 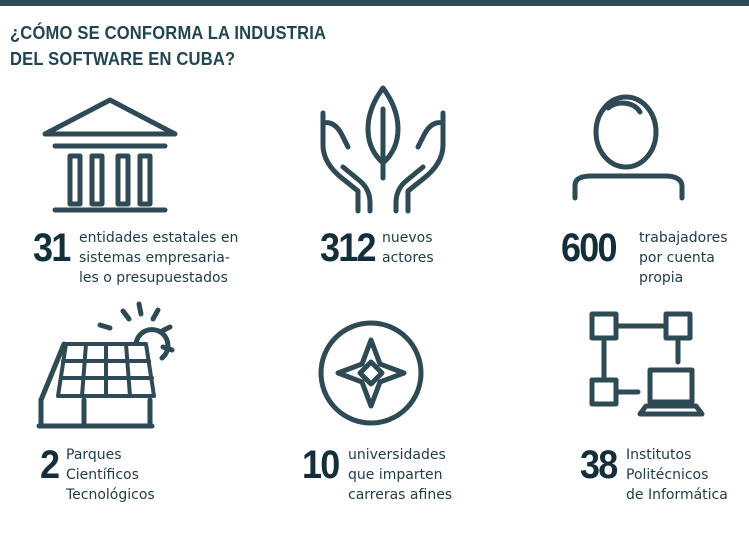 What do you see at coordinates (321, 465) in the screenshot?
I see `stat-number: 10` at bounding box center [321, 465].